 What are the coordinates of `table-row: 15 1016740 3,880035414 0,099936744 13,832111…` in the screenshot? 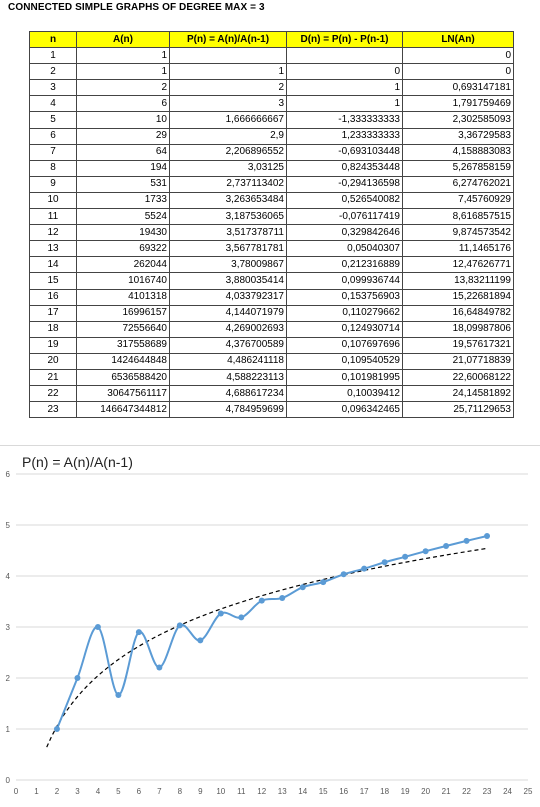 It's located at (271, 281).